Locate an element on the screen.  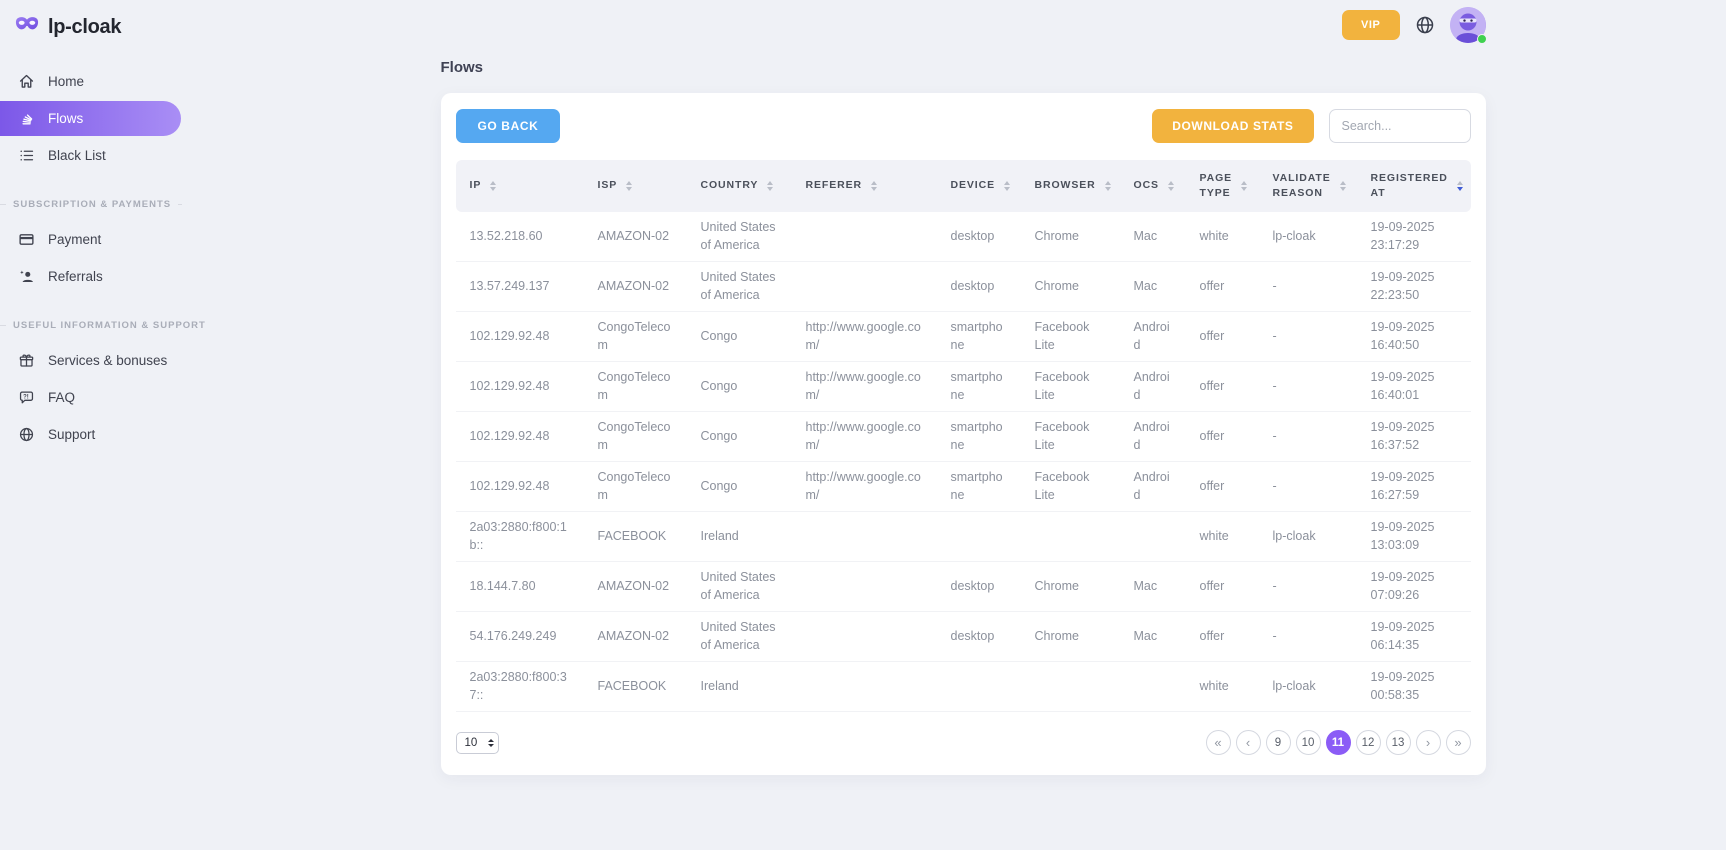
user-avatar is located at coordinates (1468, 25).